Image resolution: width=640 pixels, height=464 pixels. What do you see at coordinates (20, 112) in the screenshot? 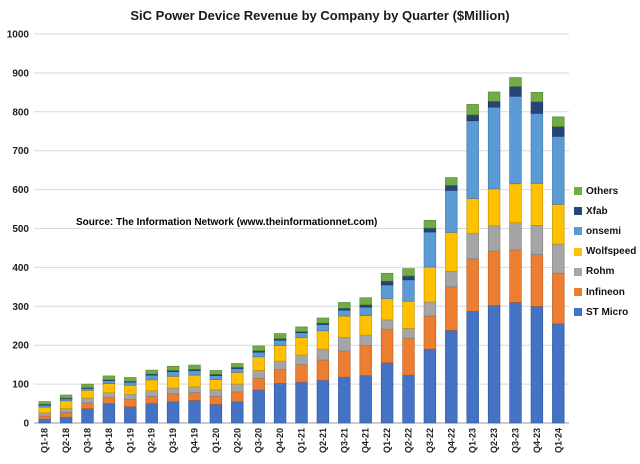
I see `y-tick-label: 800` at bounding box center [20, 112].